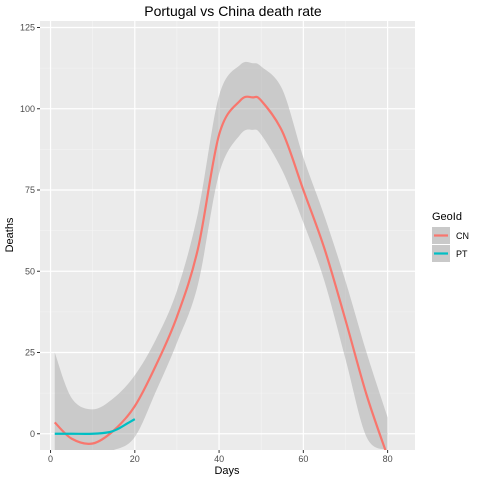  What do you see at coordinates (50, 459) in the screenshot?
I see `x-tick-label: 0` at bounding box center [50, 459].